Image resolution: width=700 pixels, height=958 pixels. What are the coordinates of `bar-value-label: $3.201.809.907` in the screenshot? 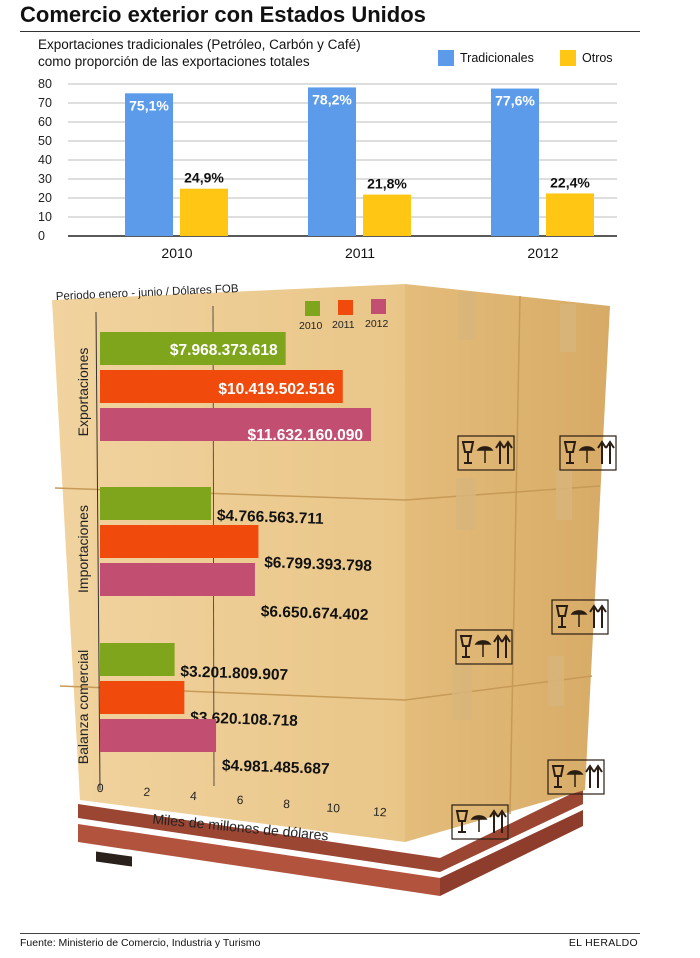 It's located at (234, 673).